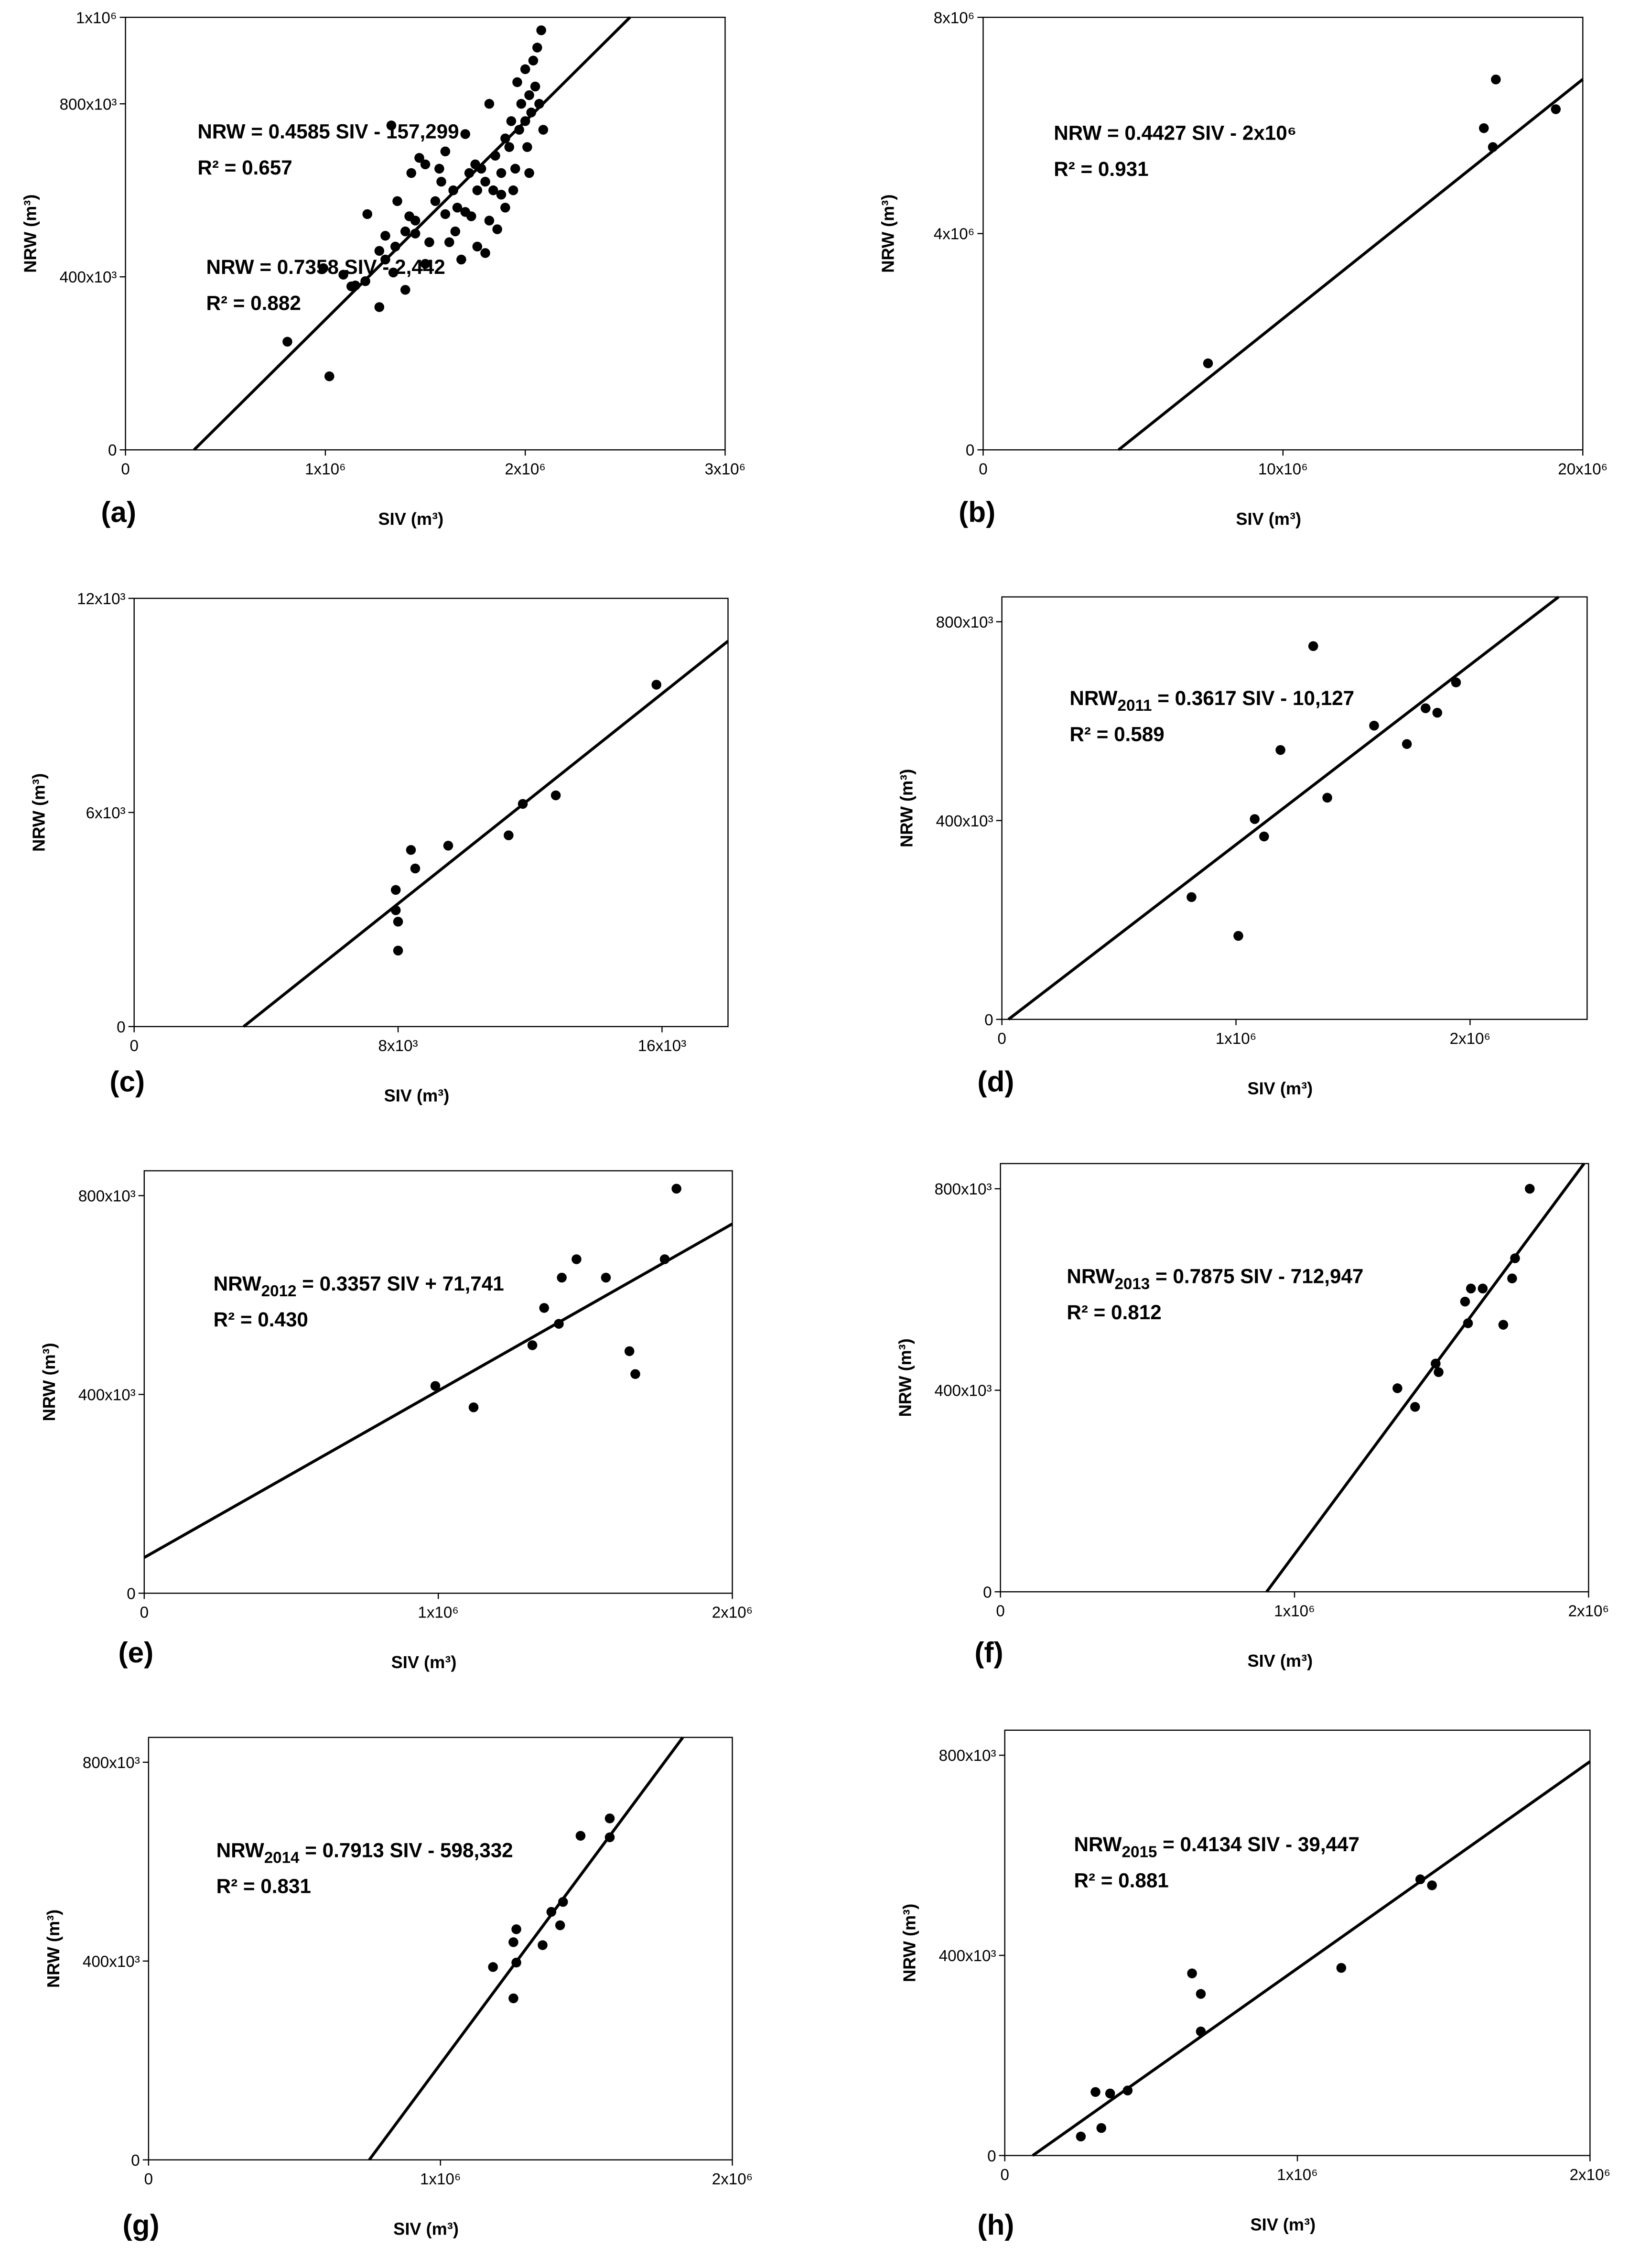 This screenshot has width=1629, height=2268. I want to click on r-squared: R² = 0.881, so click(1121, 1880).